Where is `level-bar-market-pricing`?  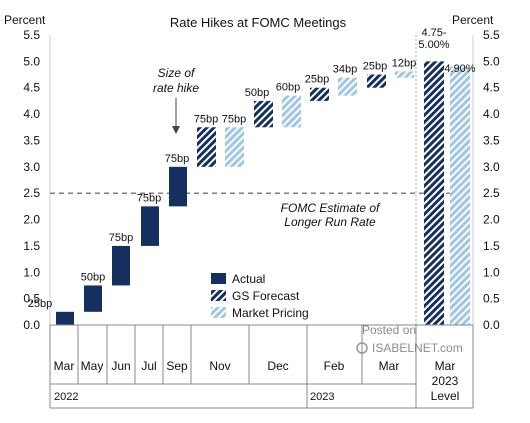 level-bar-market-pricing is located at coordinates (460, 196).